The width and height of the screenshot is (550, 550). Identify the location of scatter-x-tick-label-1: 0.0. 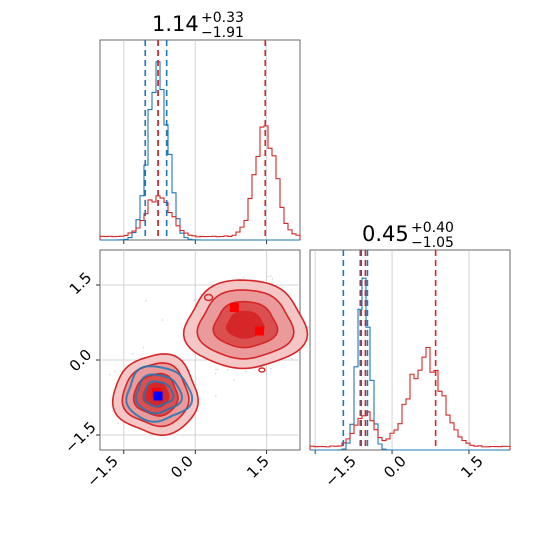
(182, 467).